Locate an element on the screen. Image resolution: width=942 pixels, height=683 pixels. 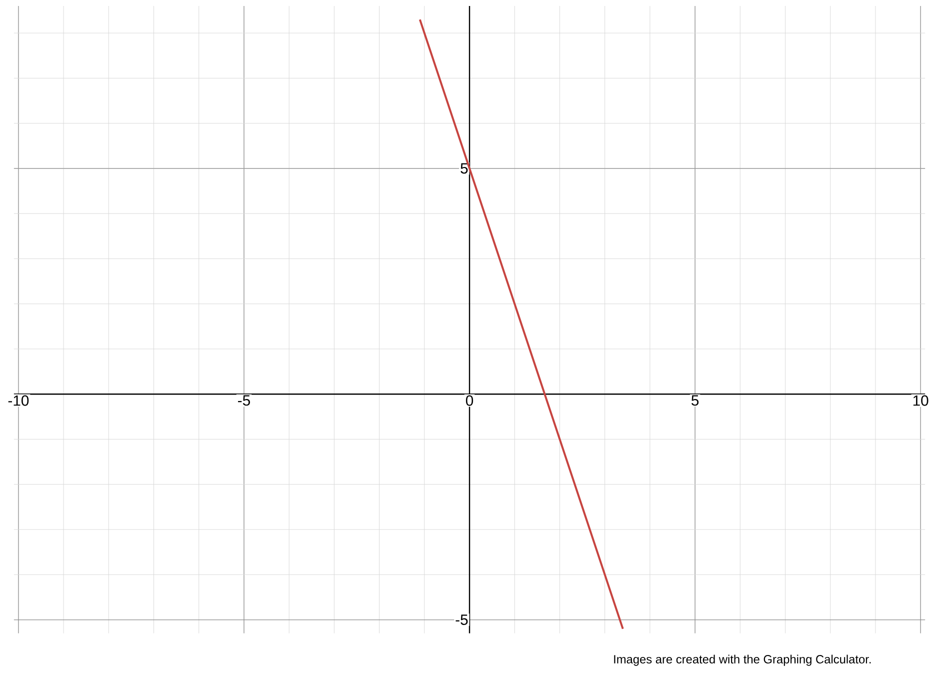
x-tick-label: 0 is located at coordinates (470, 400).